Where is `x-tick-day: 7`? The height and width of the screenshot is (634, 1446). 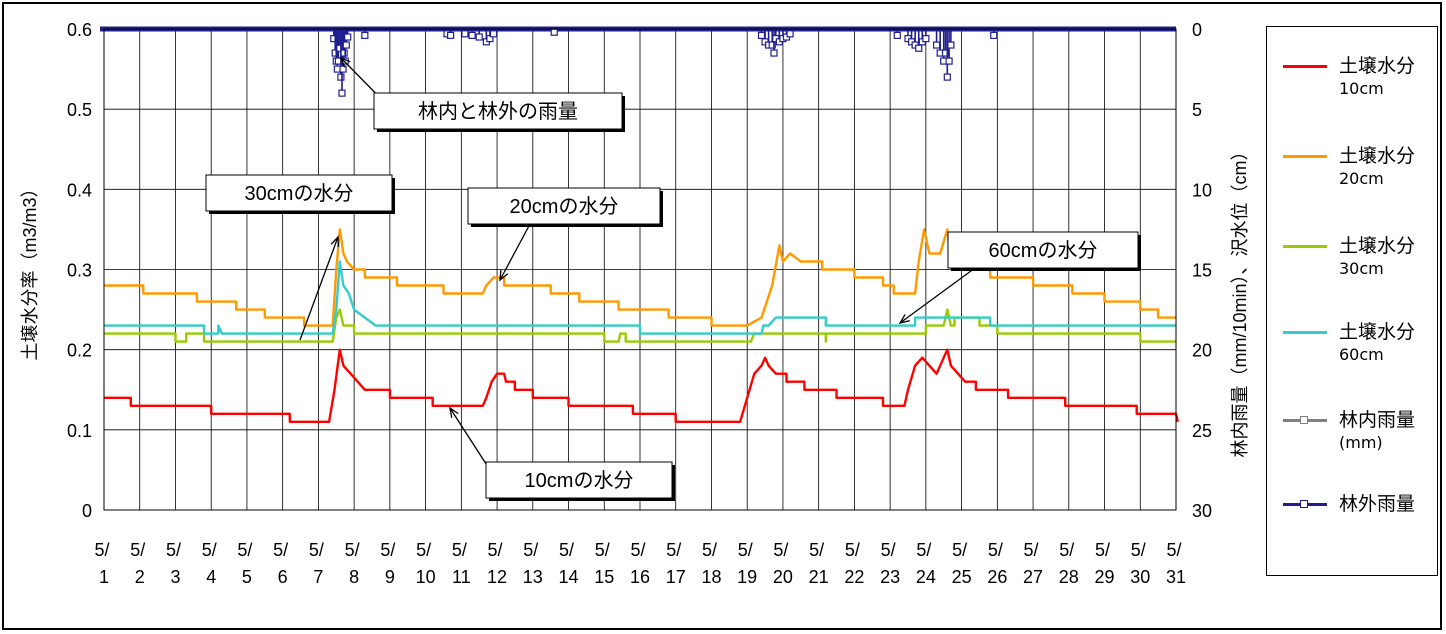 x-tick-day: 7 is located at coordinates (318, 577).